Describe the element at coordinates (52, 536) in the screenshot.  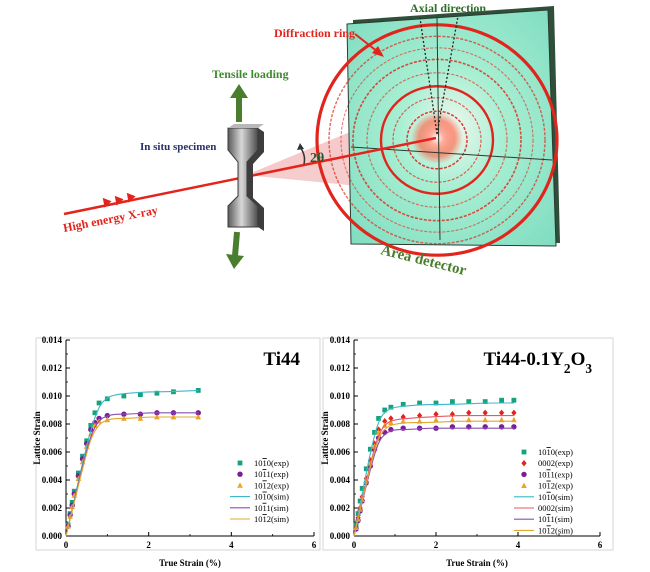
I see `y-tick-label: 0.000` at that location.